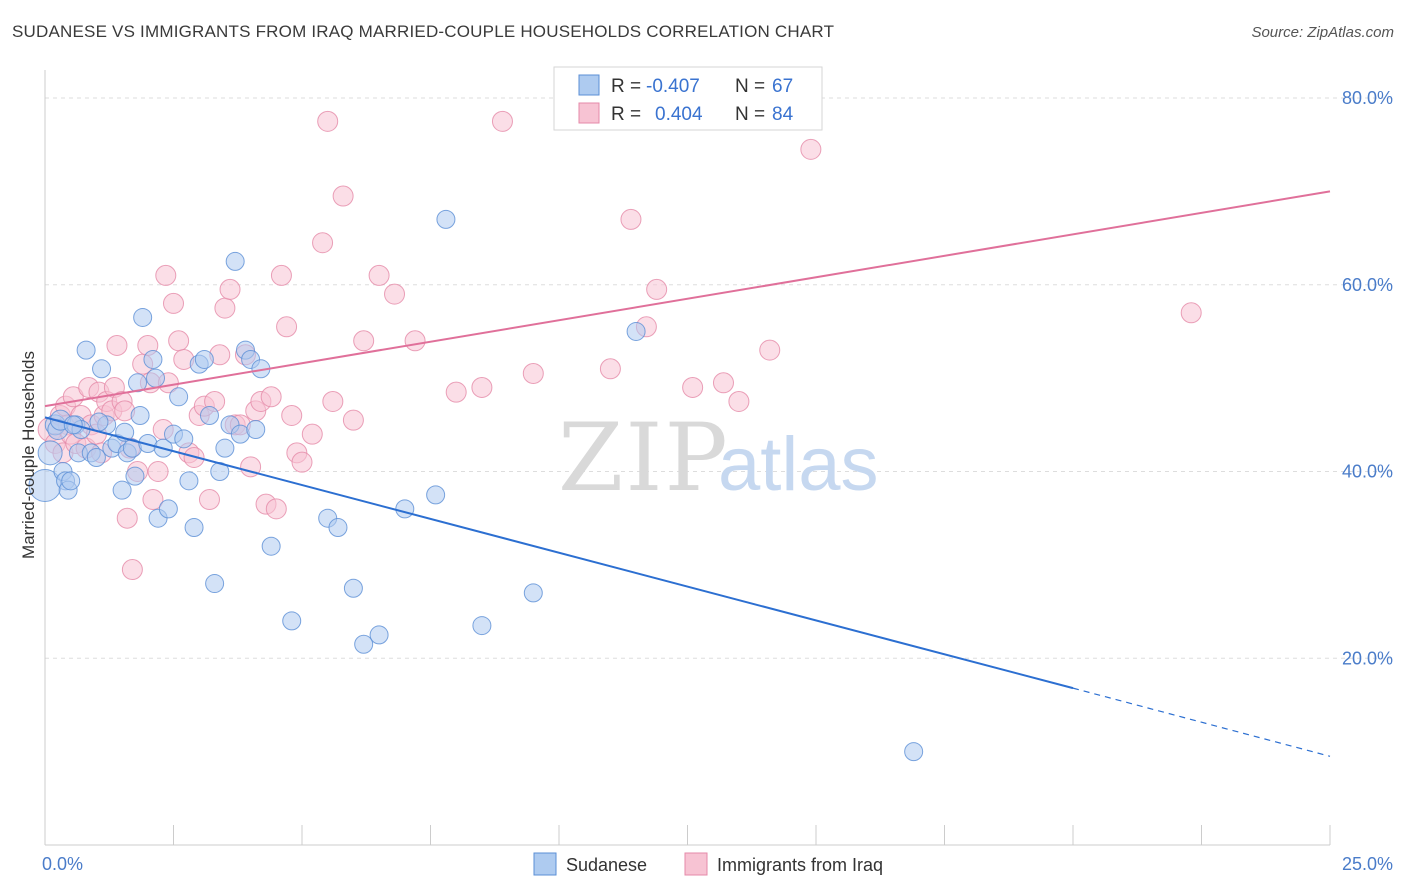  Describe the element at coordinates (1201, 722) in the screenshot. I see `trendline-sudanese-extension` at that location.